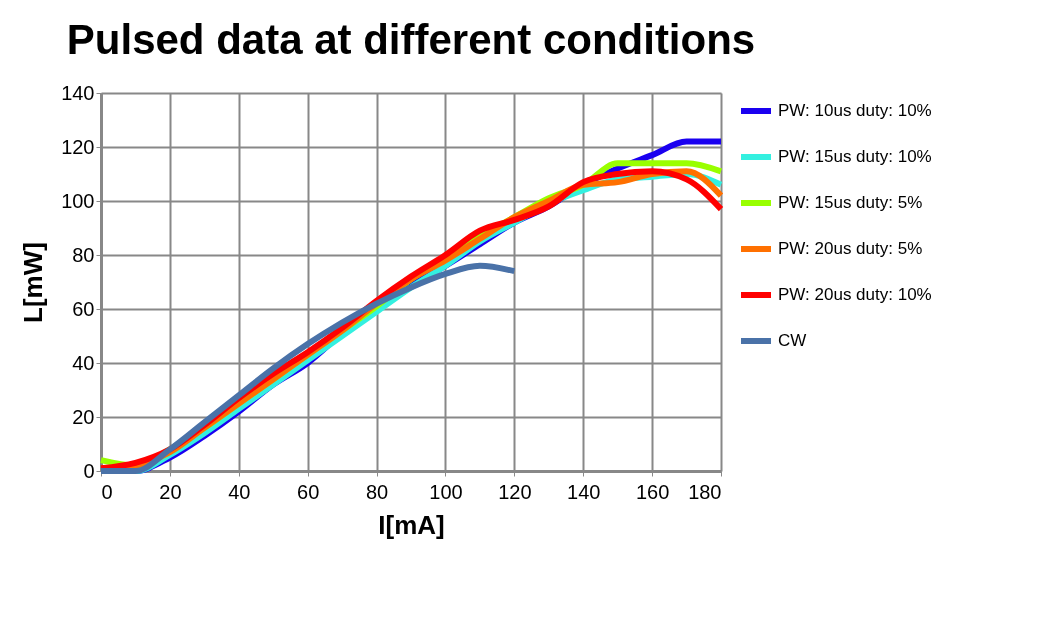  I want to click on x-axis-title: I[mA], so click(411, 524).